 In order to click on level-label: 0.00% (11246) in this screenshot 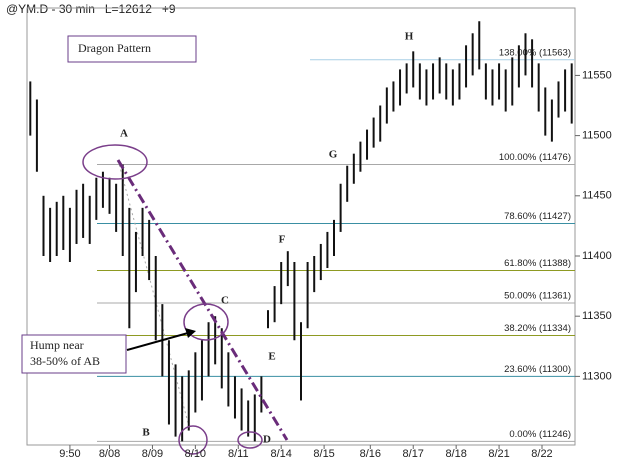, I will do `click(540, 434)`.